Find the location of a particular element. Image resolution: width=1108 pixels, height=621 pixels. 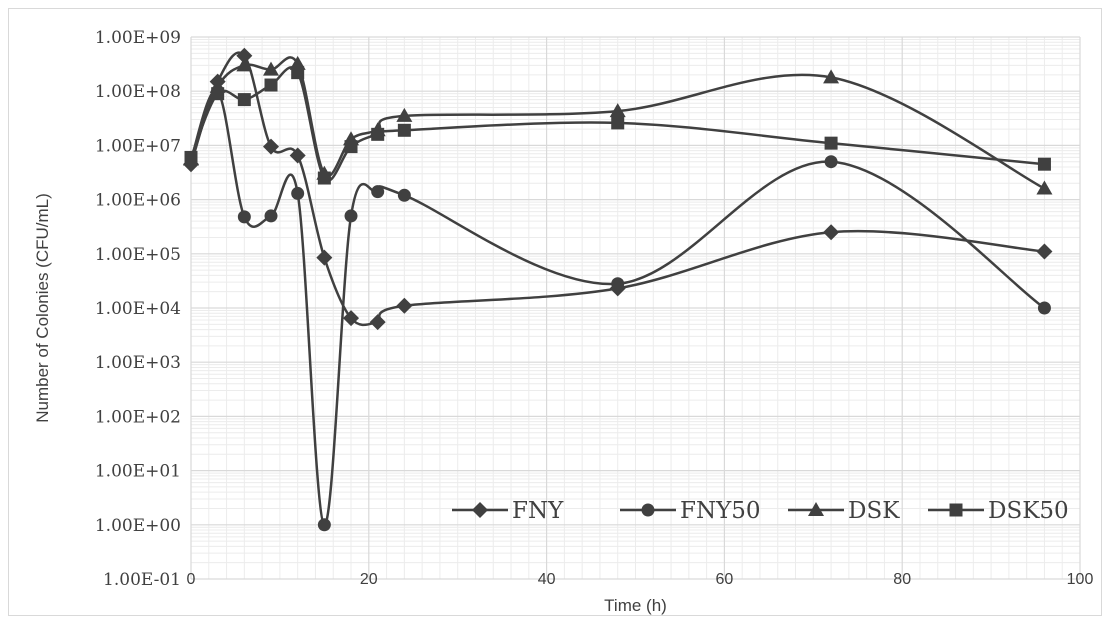

y-tick-label: 1.00E+02 is located at coordinates (138, 417).